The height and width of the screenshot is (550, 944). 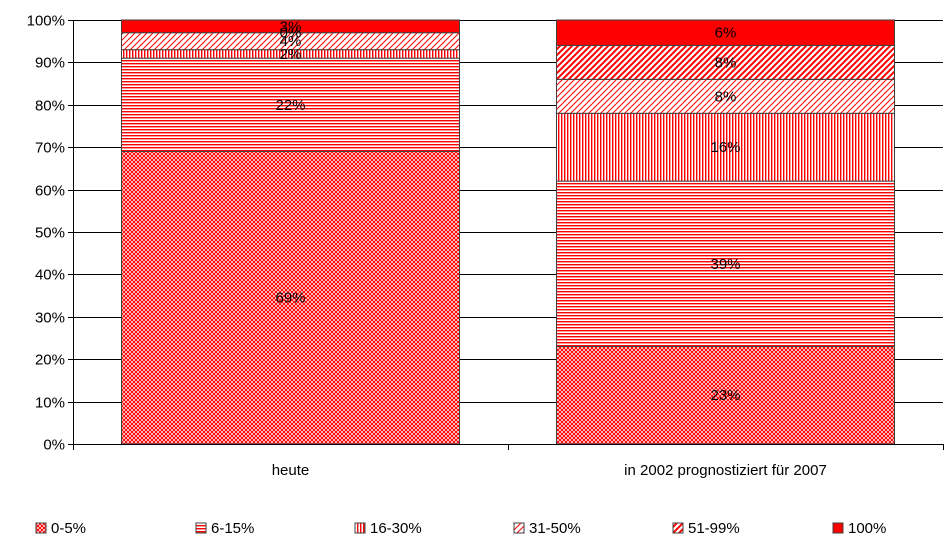 I want to click on data-label: 6%, so click(x=726, y=33).